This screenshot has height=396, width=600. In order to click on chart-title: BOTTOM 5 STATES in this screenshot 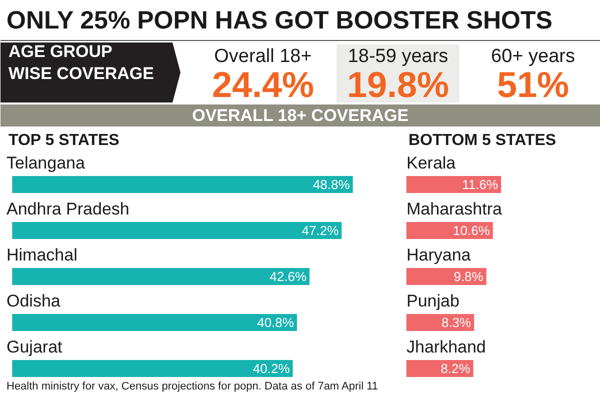, I will do `click(482, 140)`.